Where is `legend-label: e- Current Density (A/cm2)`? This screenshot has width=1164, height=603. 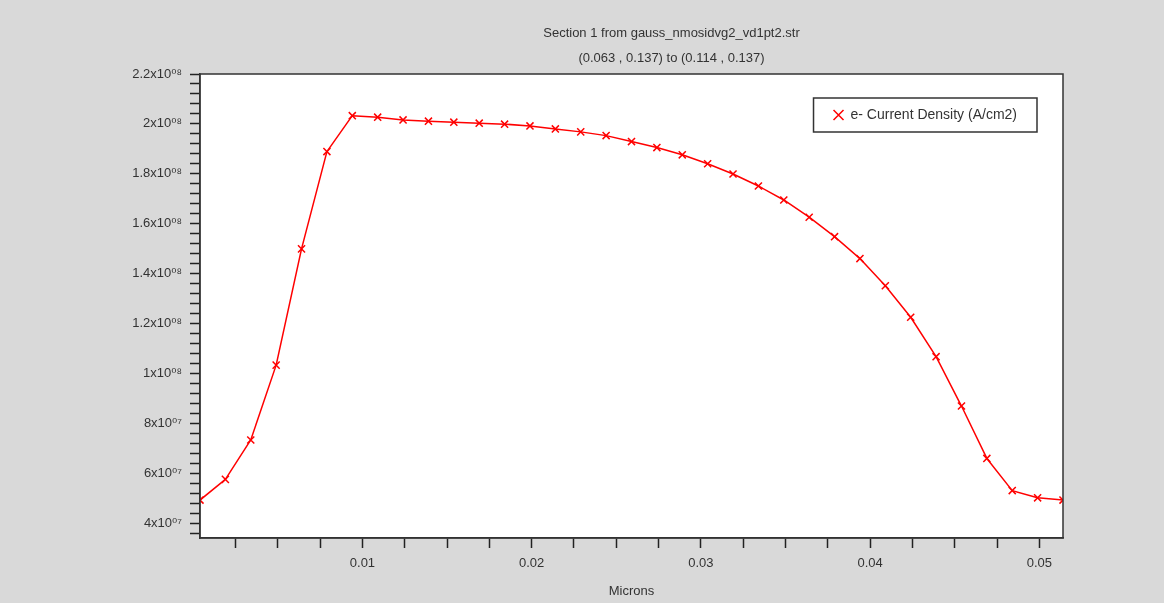 legend-label: e- Current Density (A/cm2) is located at coordinates (933, 113).